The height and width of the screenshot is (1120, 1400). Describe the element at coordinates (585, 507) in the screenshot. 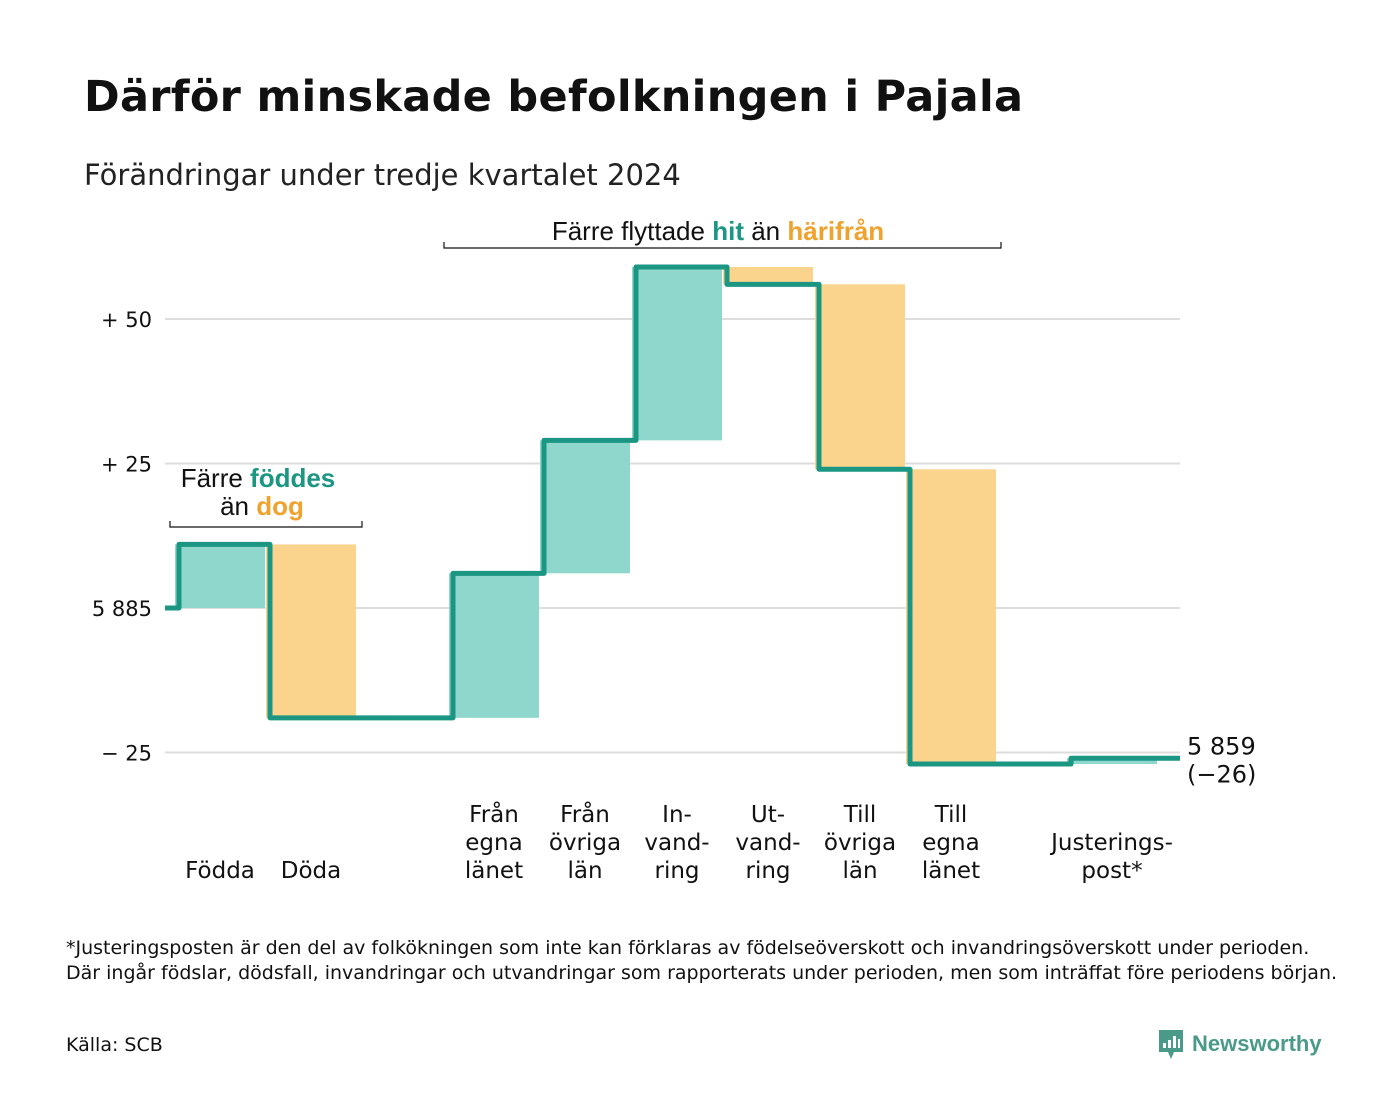

I see `bar-fran-ovriga-lan` at that location.